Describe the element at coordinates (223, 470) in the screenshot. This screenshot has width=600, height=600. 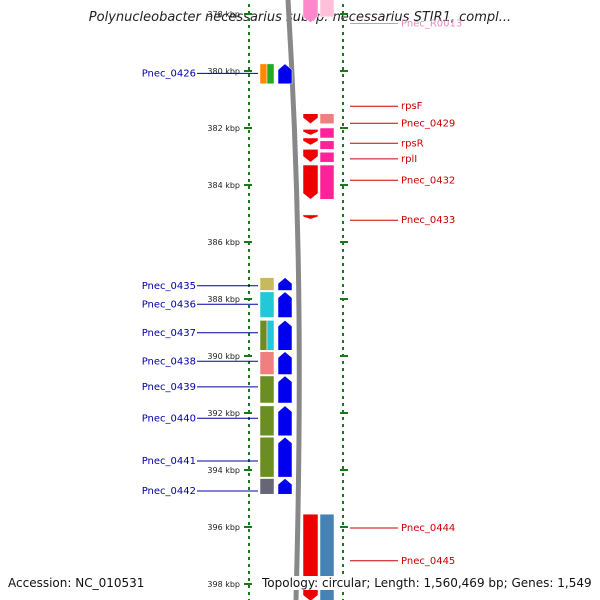
I see `axis-tick-label: 394 kbp` at that location.